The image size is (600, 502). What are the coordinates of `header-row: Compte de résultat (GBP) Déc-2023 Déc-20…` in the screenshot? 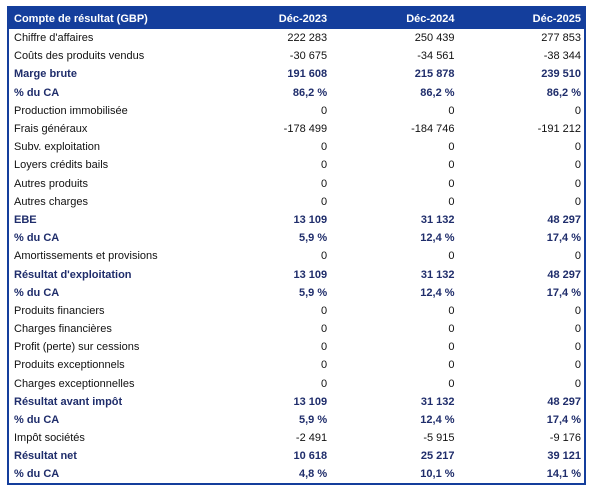 It's located at (296, 18).